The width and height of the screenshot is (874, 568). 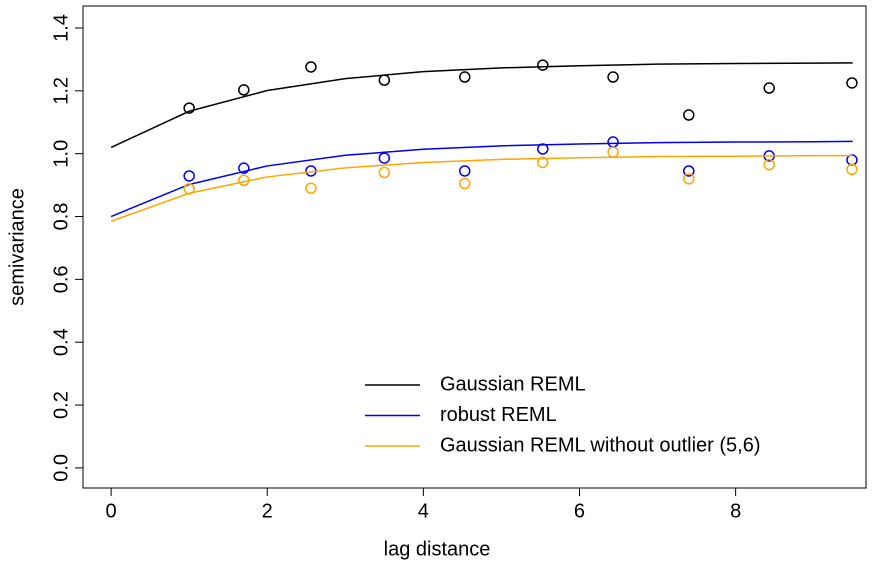 What do you see at coordinates (735, 511) in the screenshot?
I see `x-tick-label: 8` at bounding box center [735, 511].